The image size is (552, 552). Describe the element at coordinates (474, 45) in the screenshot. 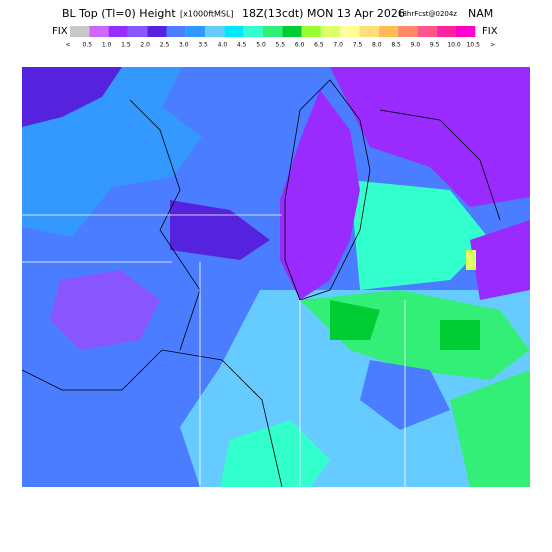

I see `colorbar-label: 10.5` at that location.